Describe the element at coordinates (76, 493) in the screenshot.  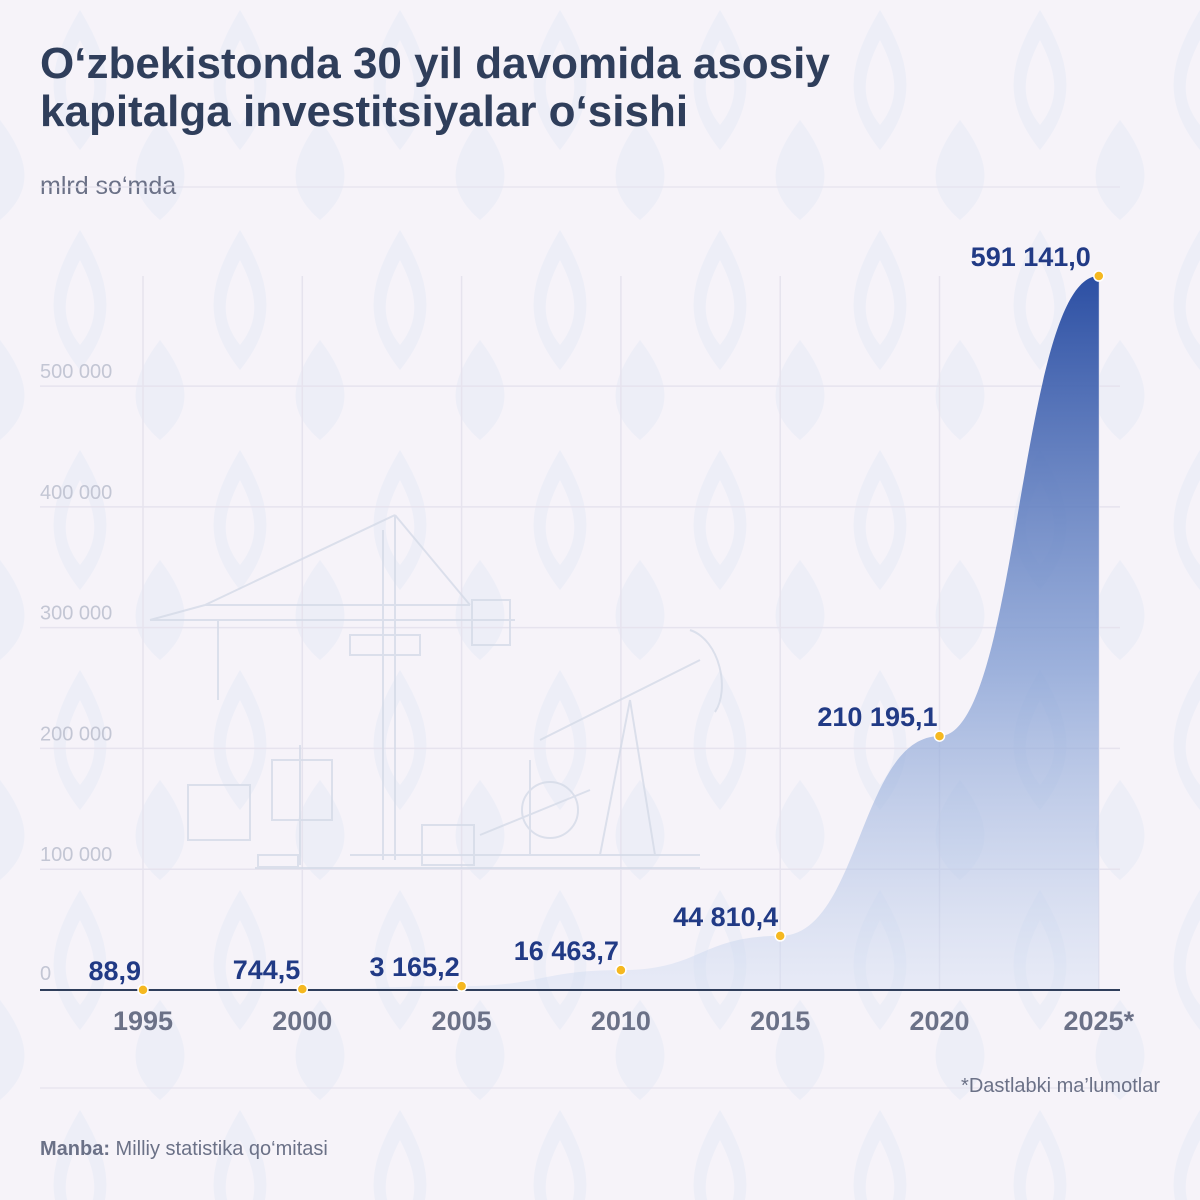
I see `y-tick-label: 400 000` at that location.